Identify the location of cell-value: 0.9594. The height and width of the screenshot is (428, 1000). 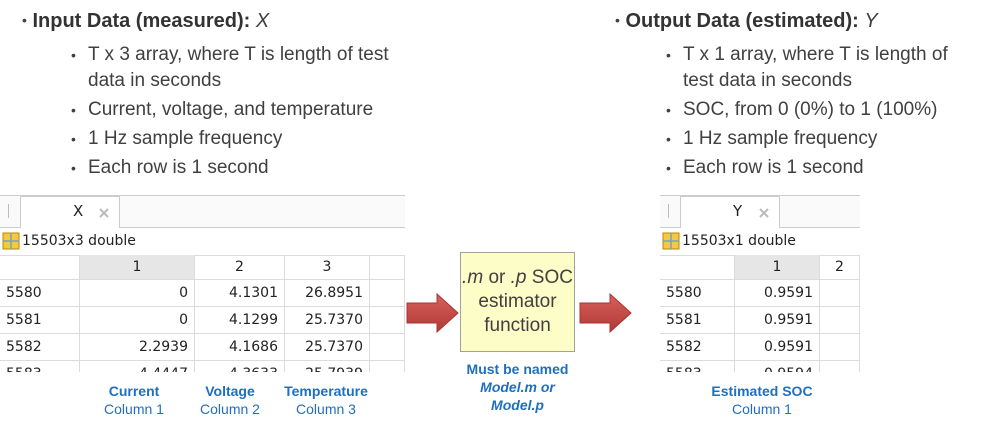
(777, 366).